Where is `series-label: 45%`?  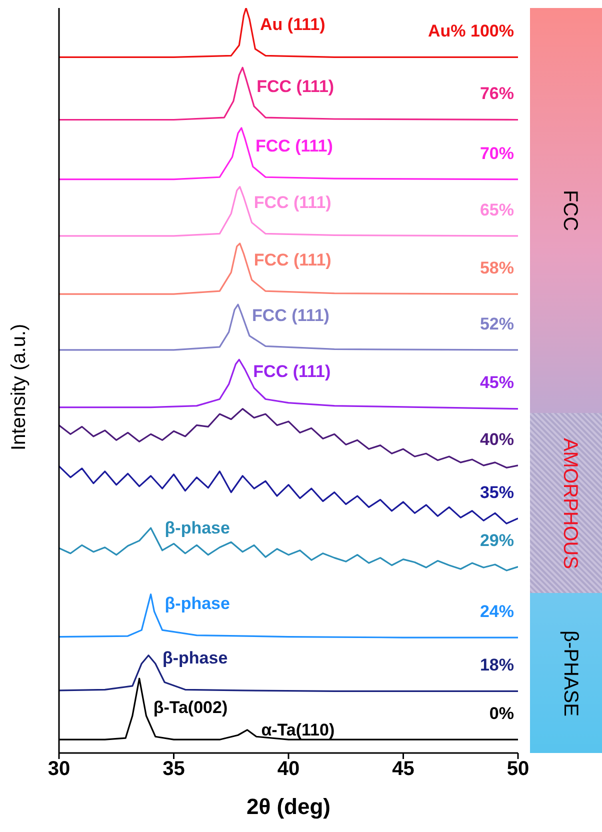
series-label: 45% is located at coordinates (497, 382).